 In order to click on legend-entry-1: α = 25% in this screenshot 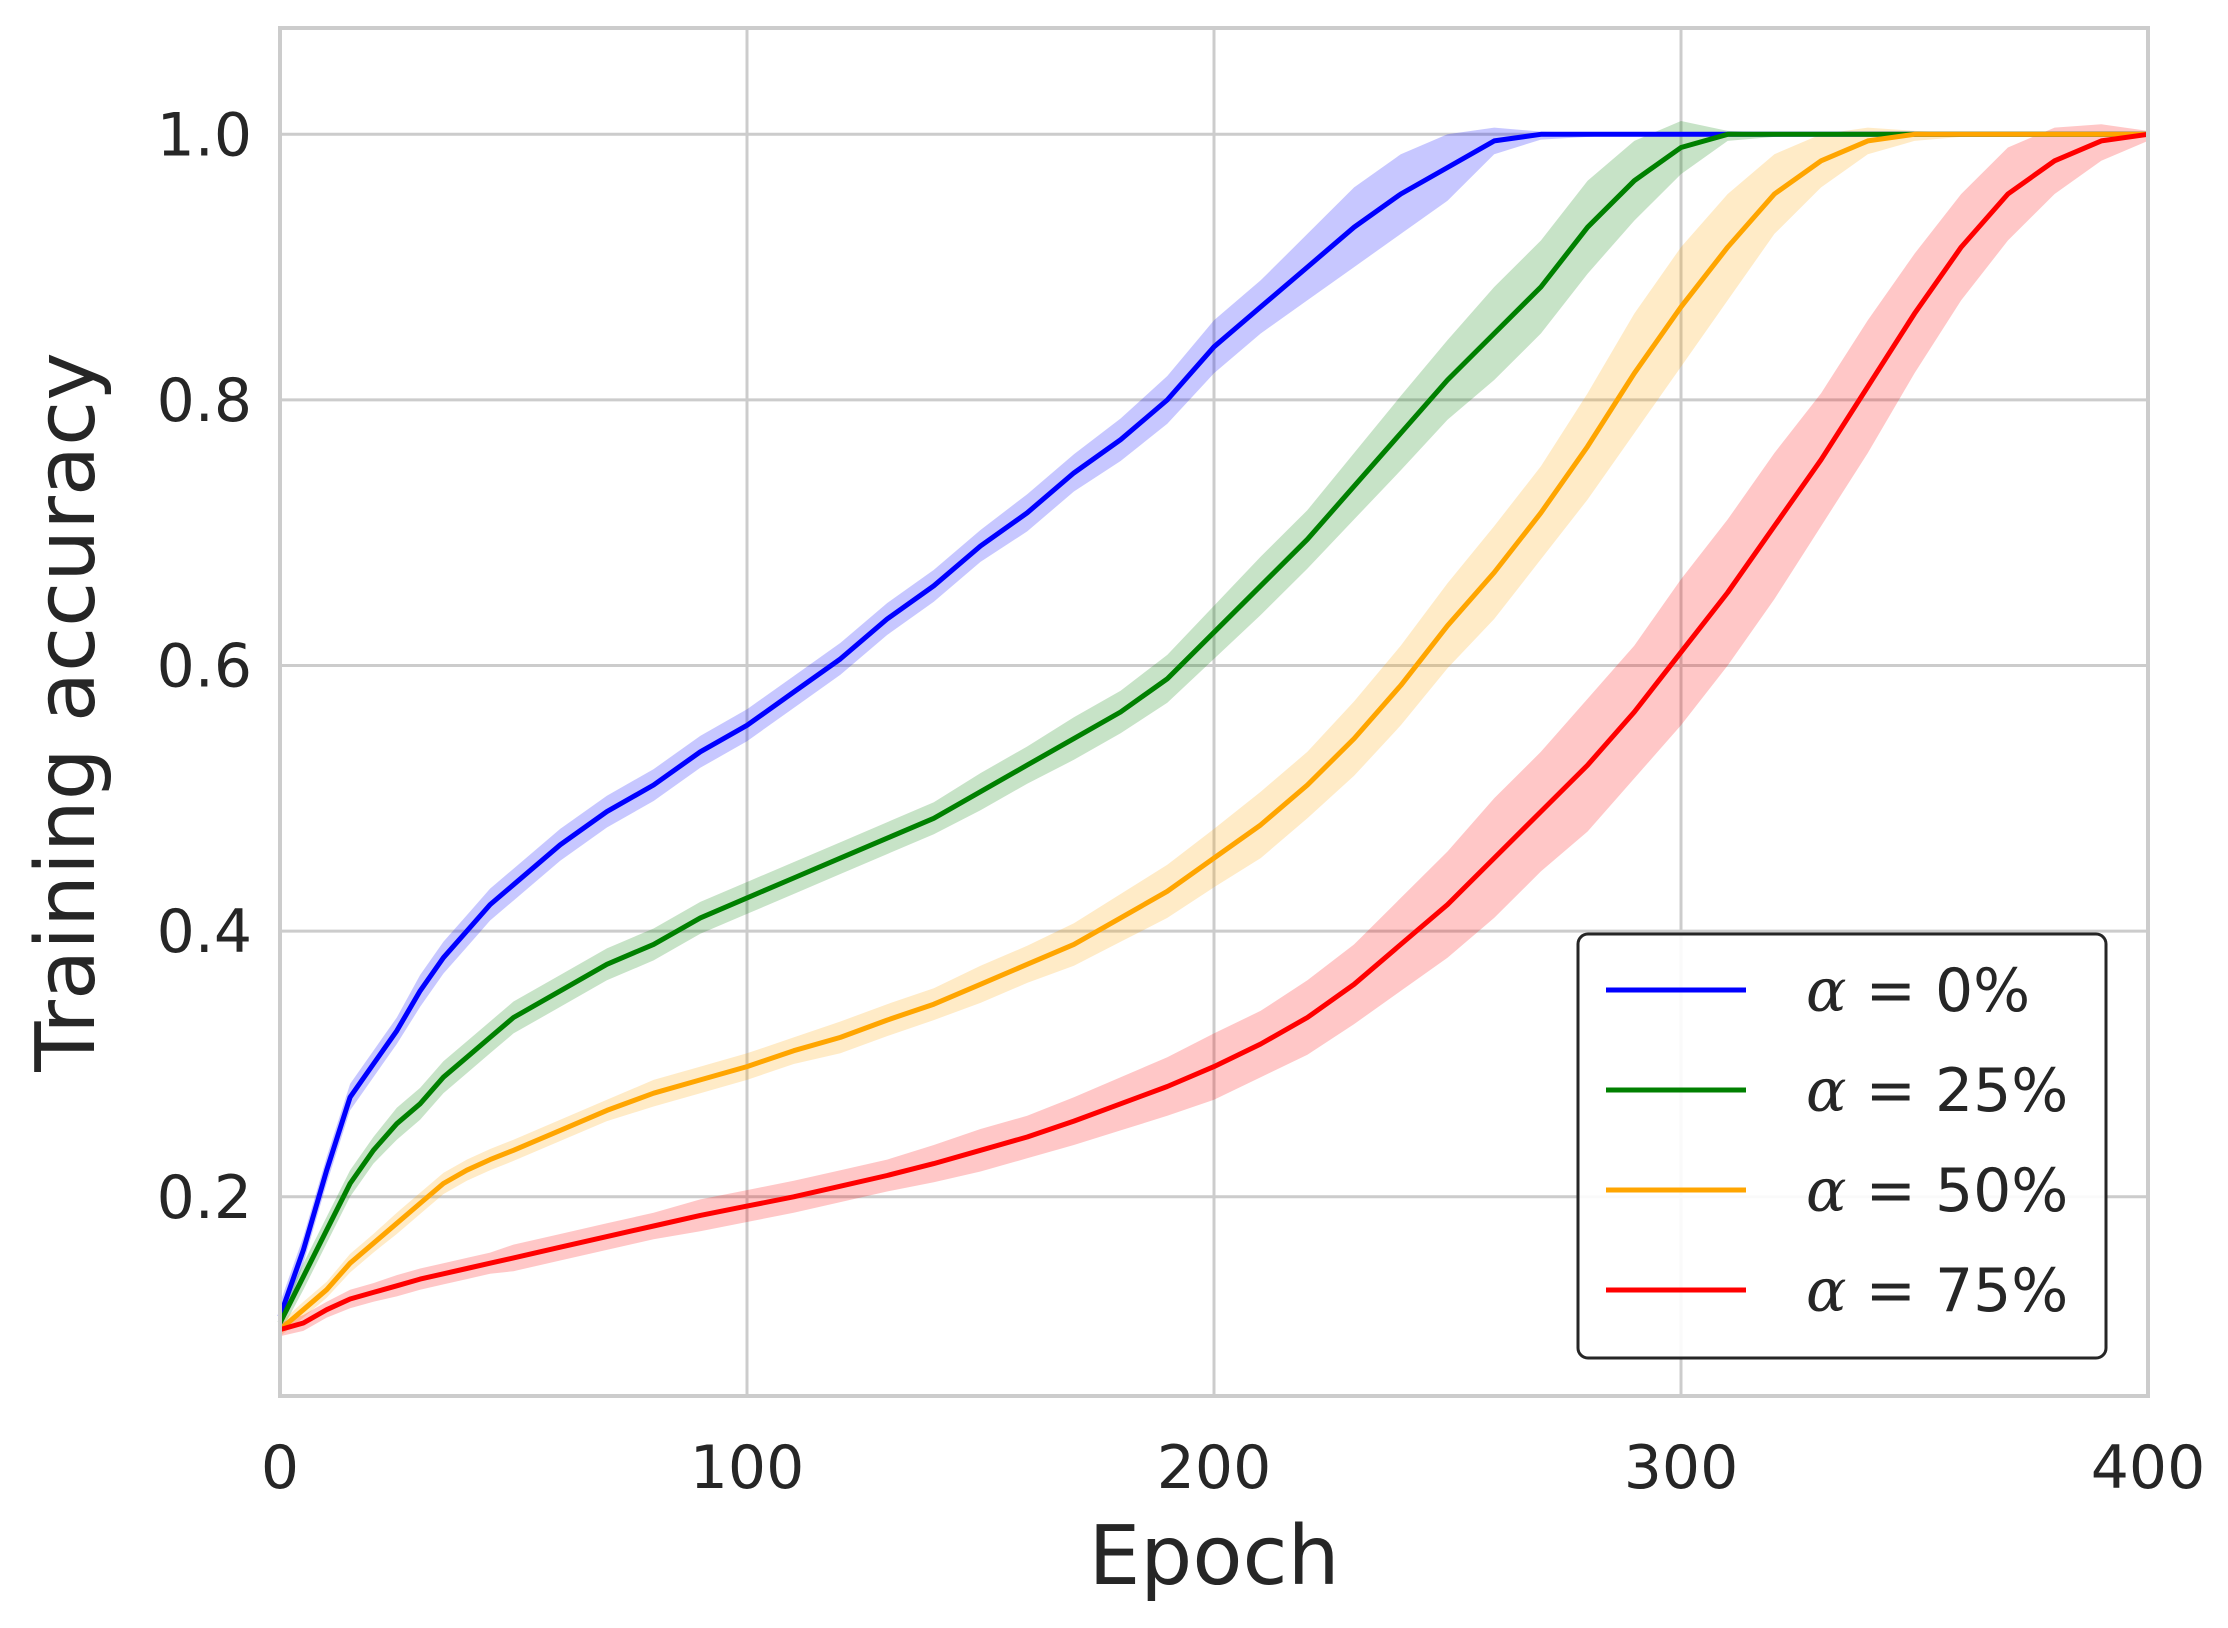, I will do `click(1937, 1091)`.